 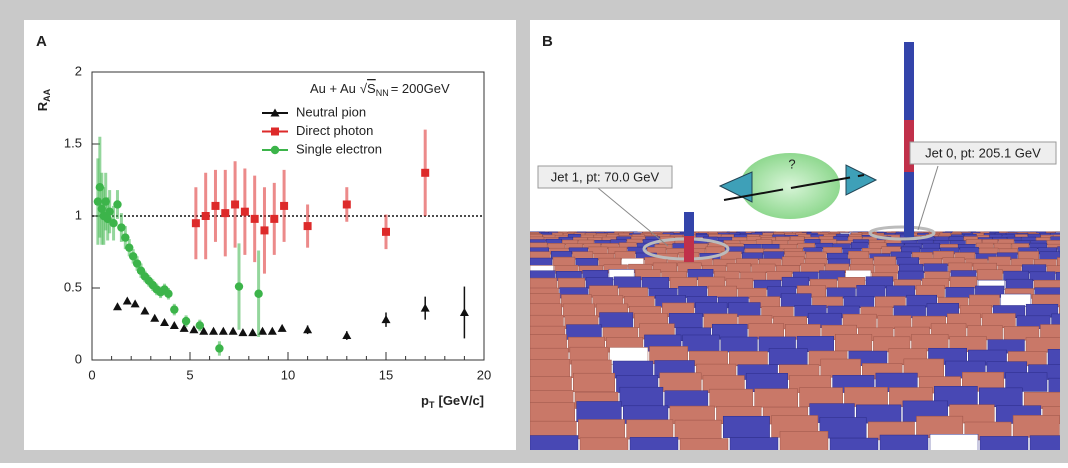 I want to click on question-mark: ?, so click(x=791, y=163).